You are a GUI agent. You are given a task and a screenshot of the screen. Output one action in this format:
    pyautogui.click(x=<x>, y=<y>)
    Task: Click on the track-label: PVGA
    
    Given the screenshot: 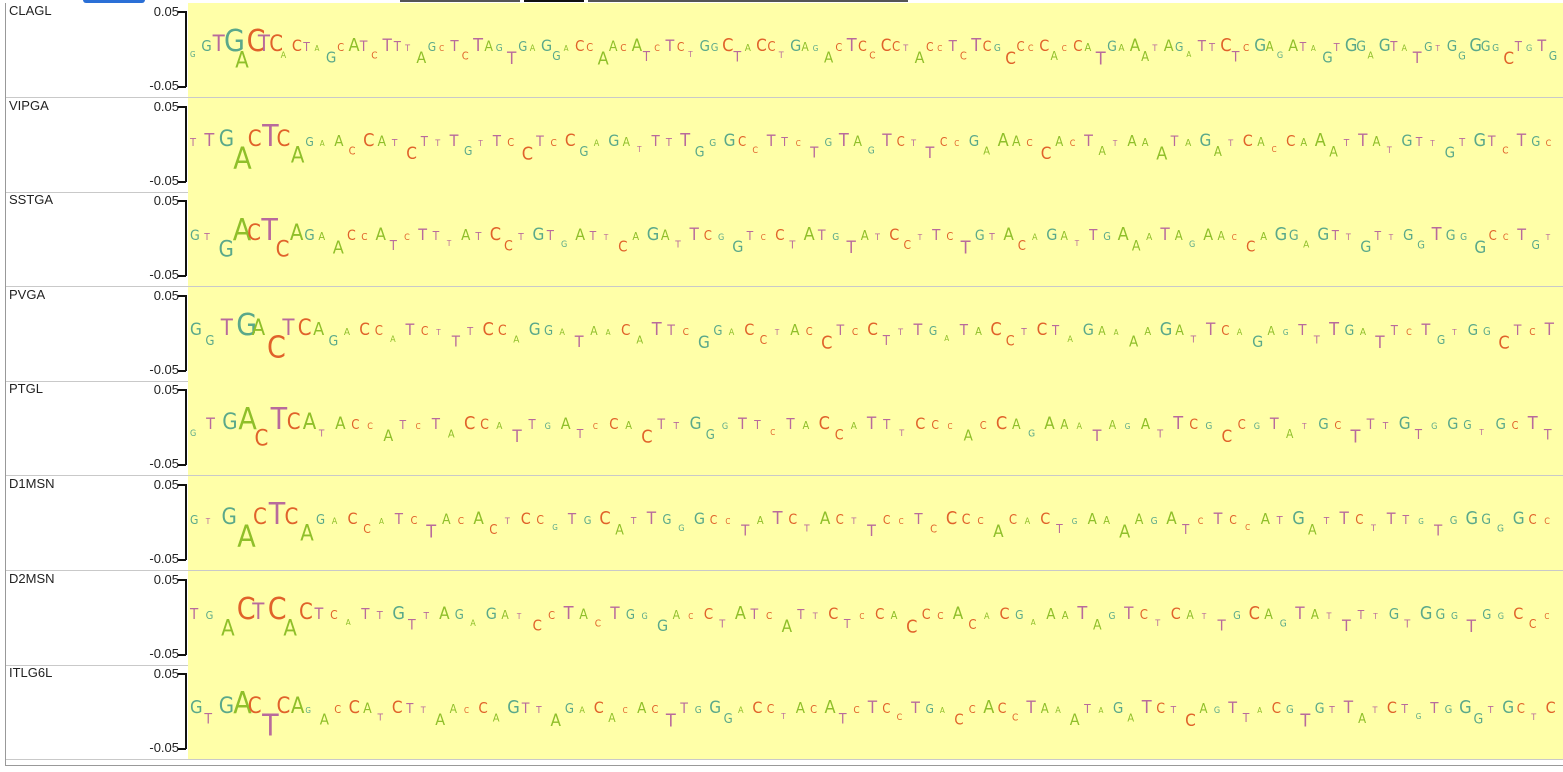 What is the action you would take?
    pyautogui.click(x=27, y=294)
    